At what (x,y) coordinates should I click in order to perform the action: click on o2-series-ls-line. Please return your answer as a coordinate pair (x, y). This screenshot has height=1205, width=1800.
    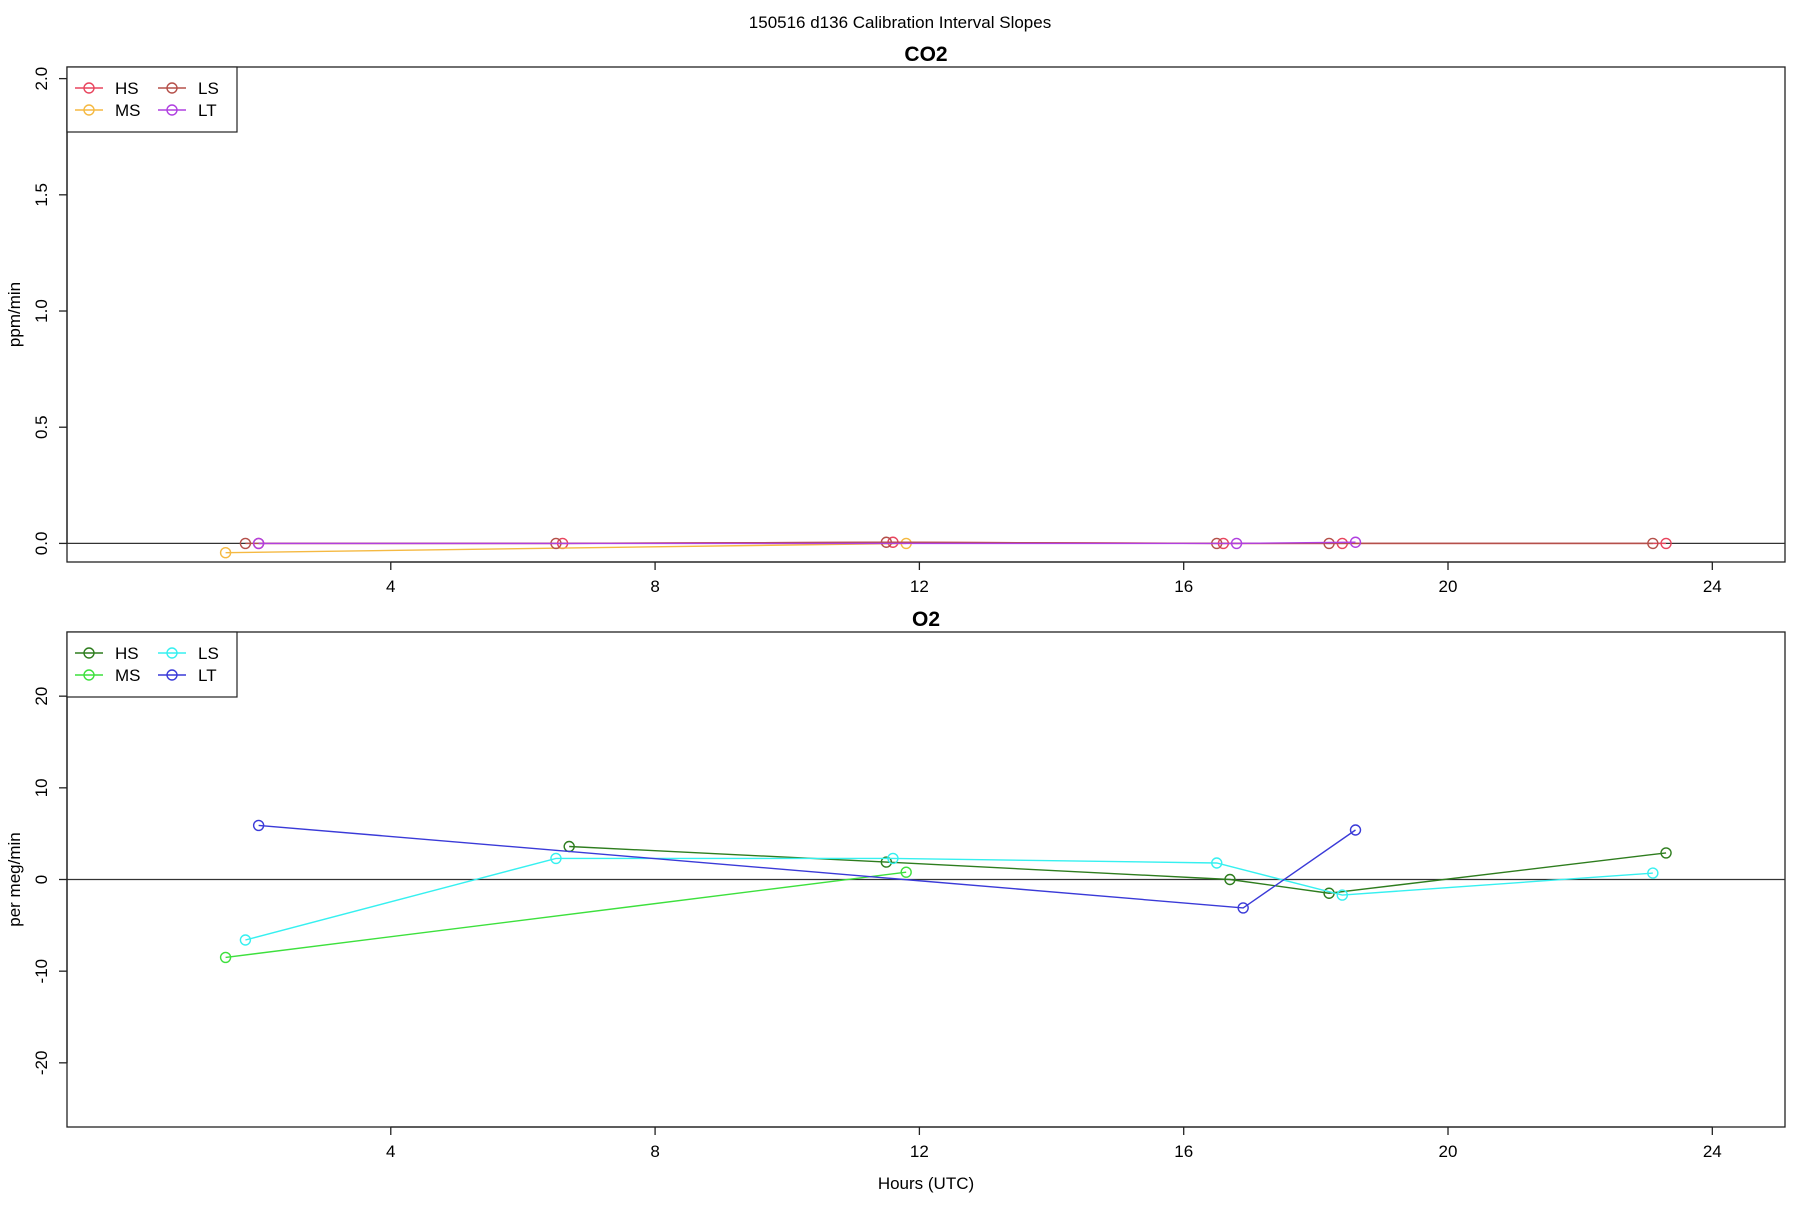
    Looking at the image, I should click on (949, 899).